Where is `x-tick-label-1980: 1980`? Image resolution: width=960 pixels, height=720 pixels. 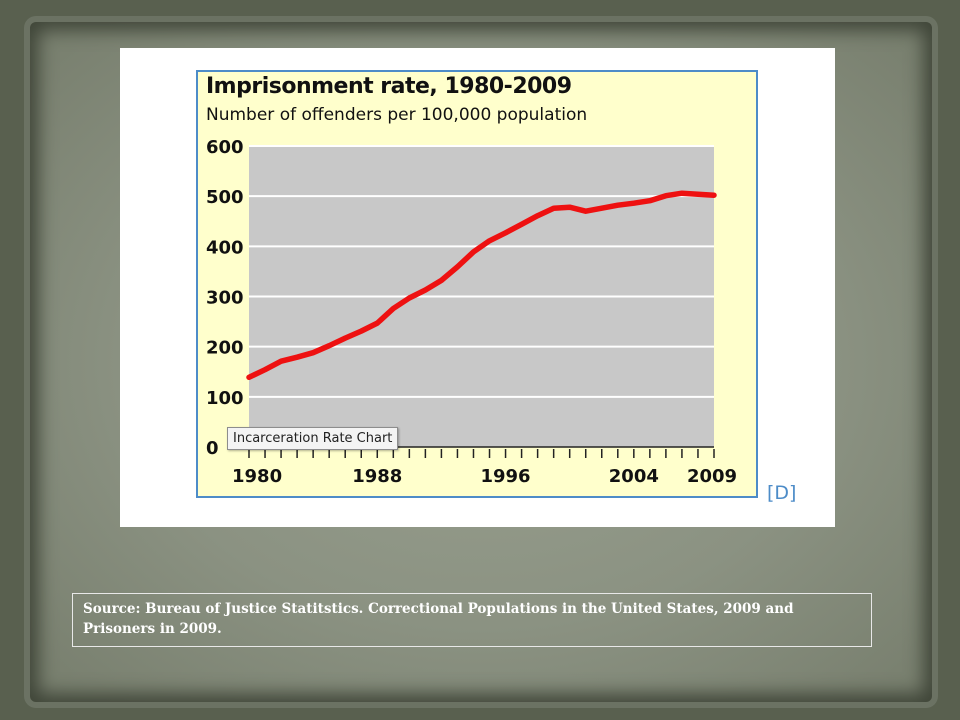 x-tick-label-1980: 1980 is located at coordinates (257, 476).